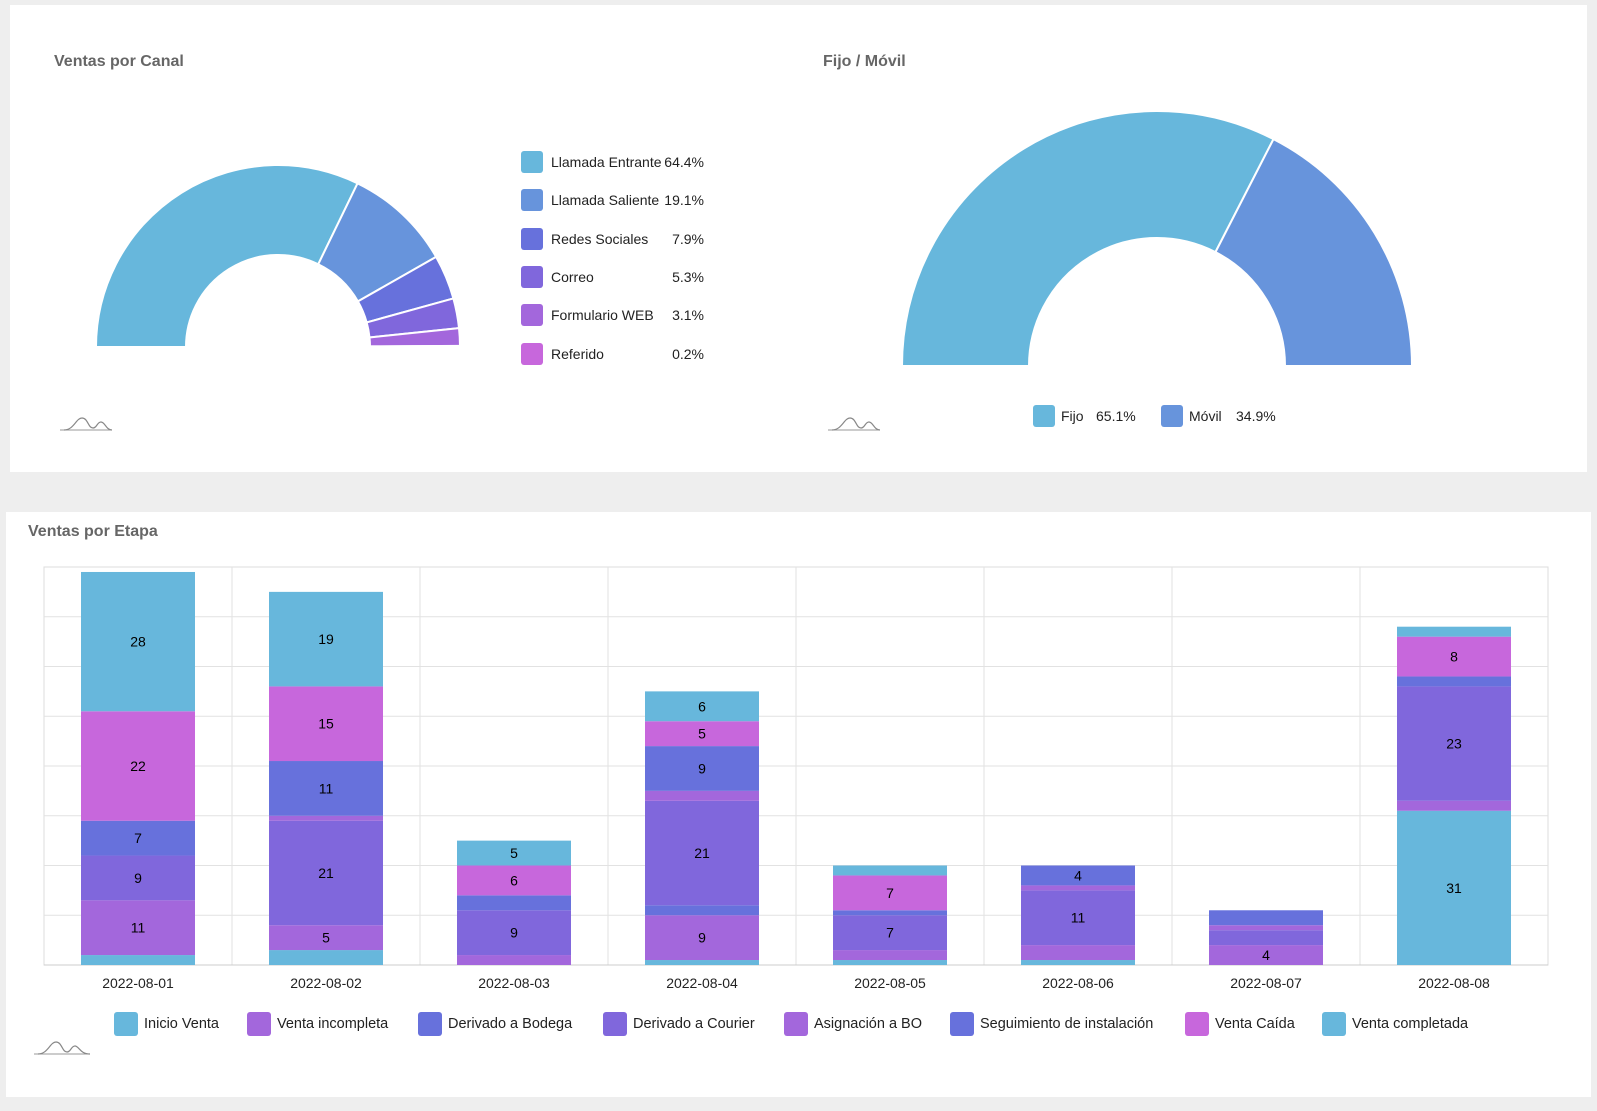 This screenshot has width=1597, height=1111. I want to click on bar-value-label: 11, so click(326, 788).